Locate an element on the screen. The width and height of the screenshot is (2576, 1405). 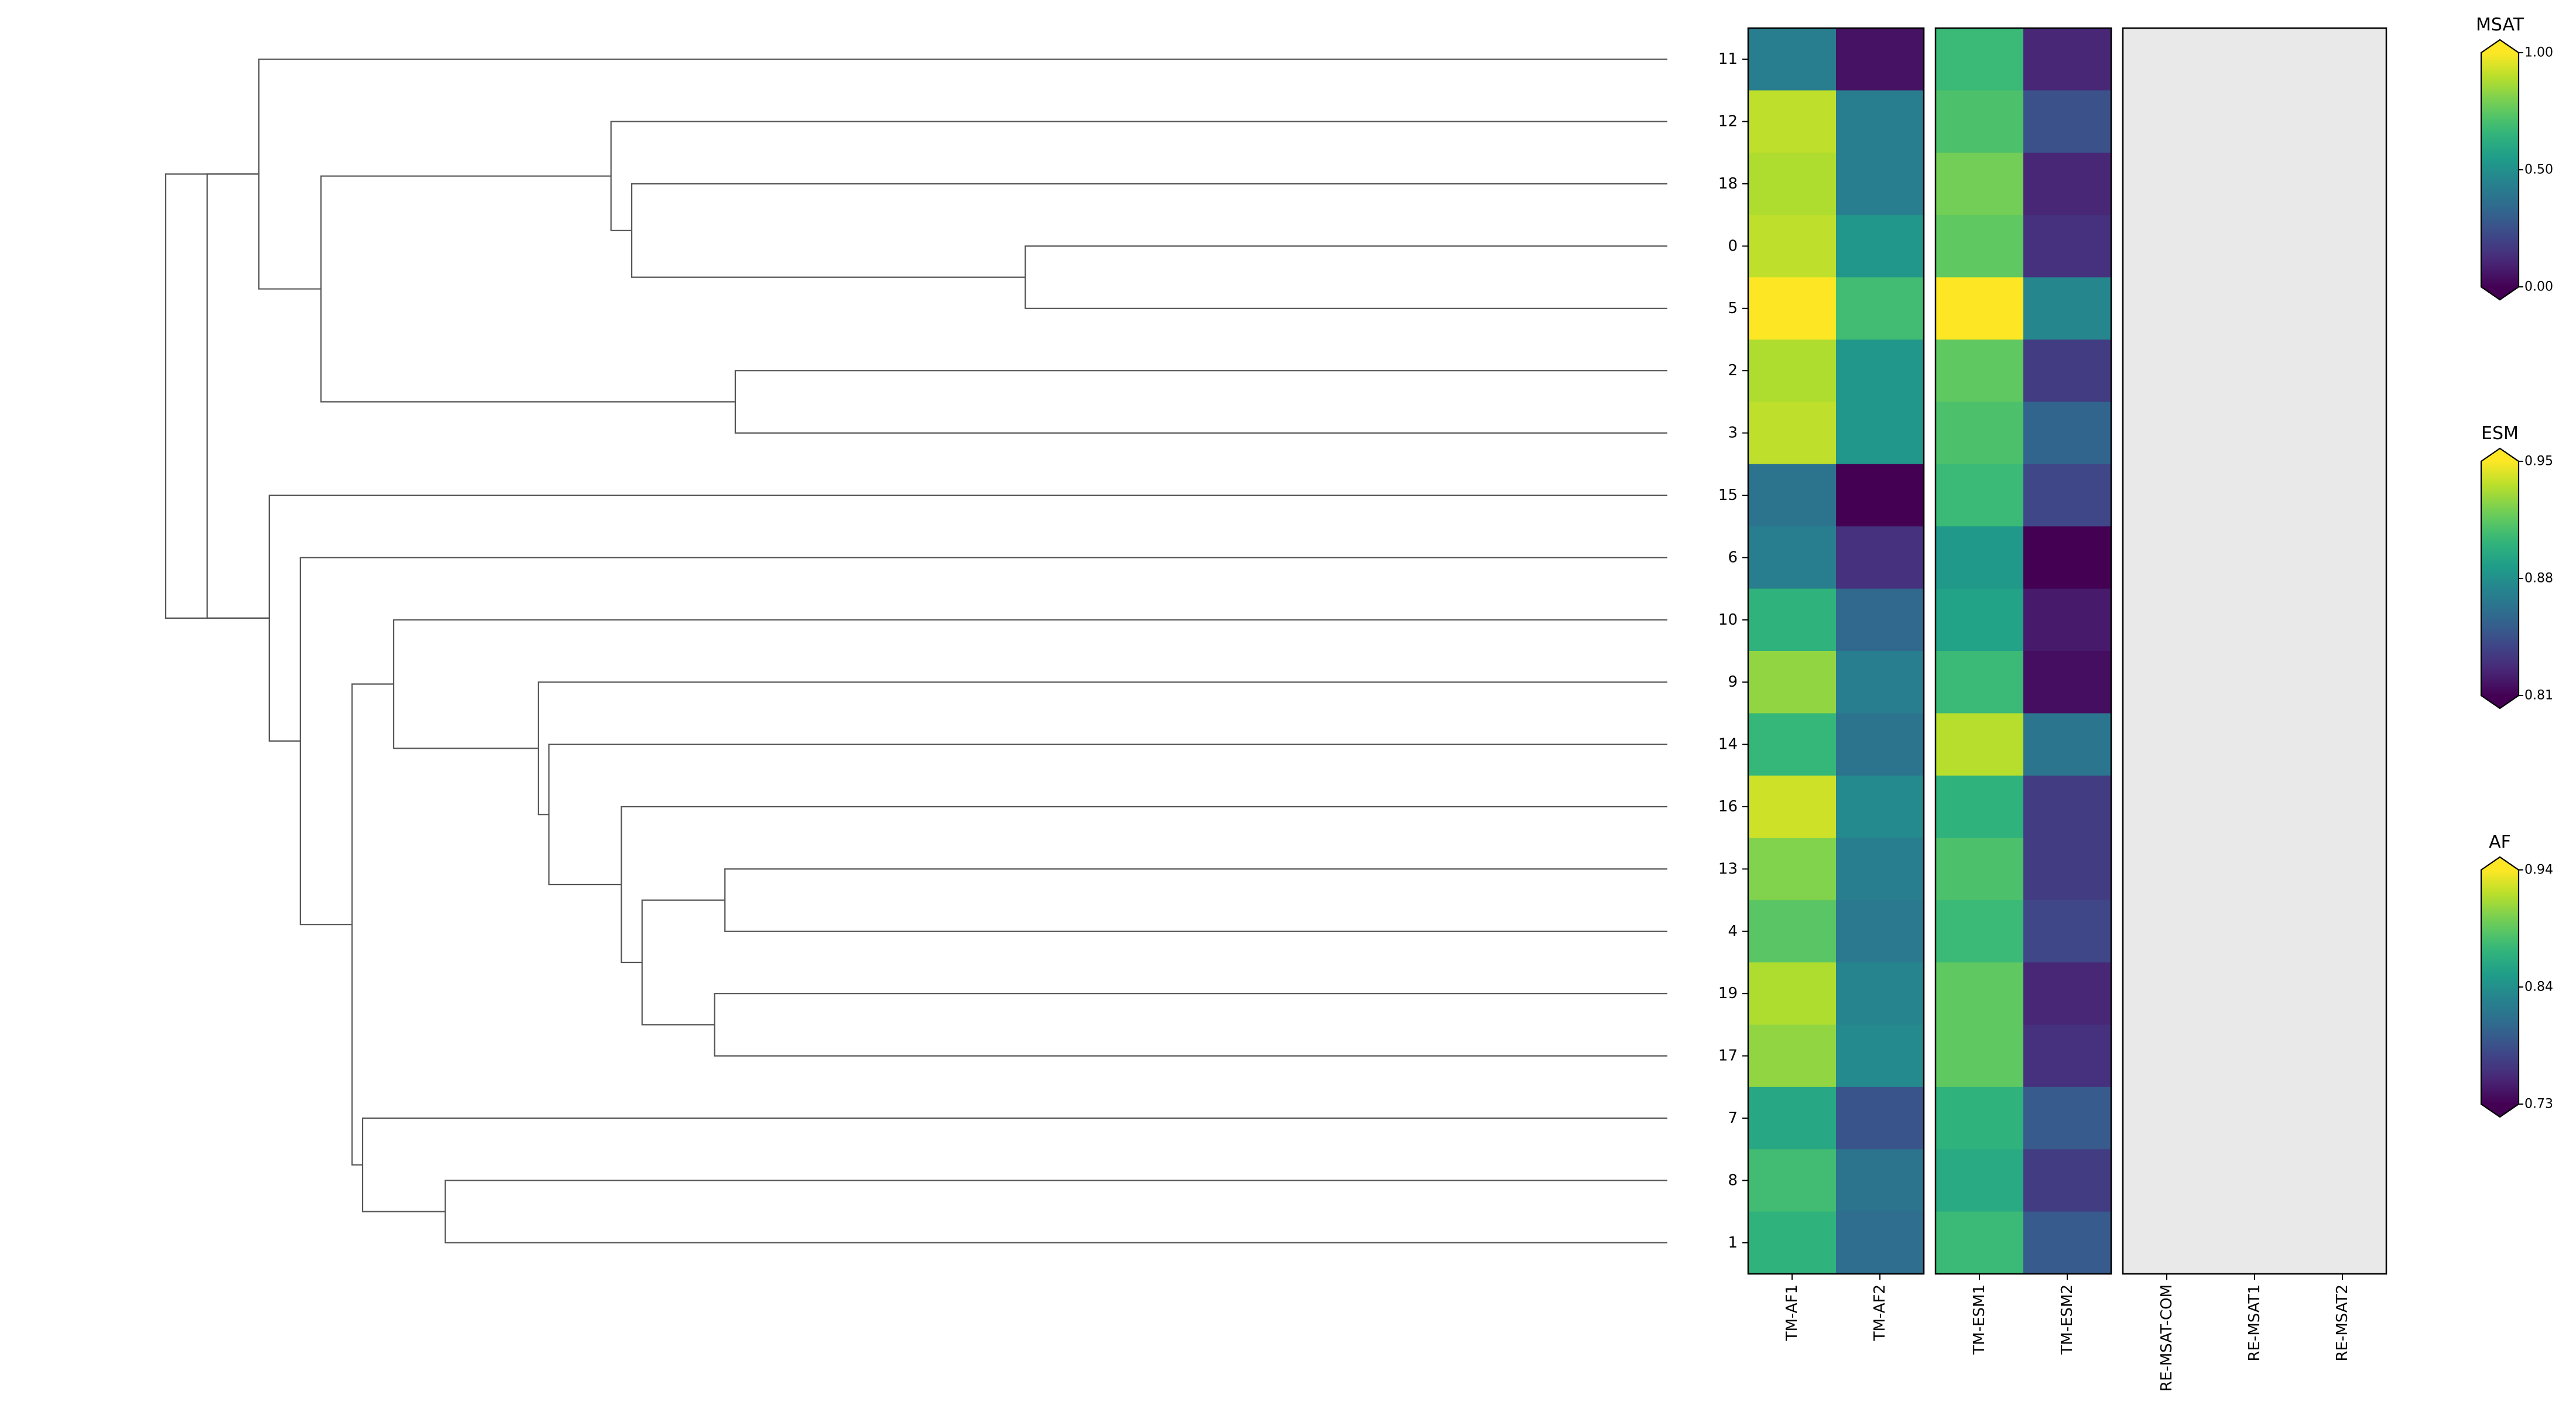
colorbar-tick-label: 0.50 is located at coordinates (2538, 170).